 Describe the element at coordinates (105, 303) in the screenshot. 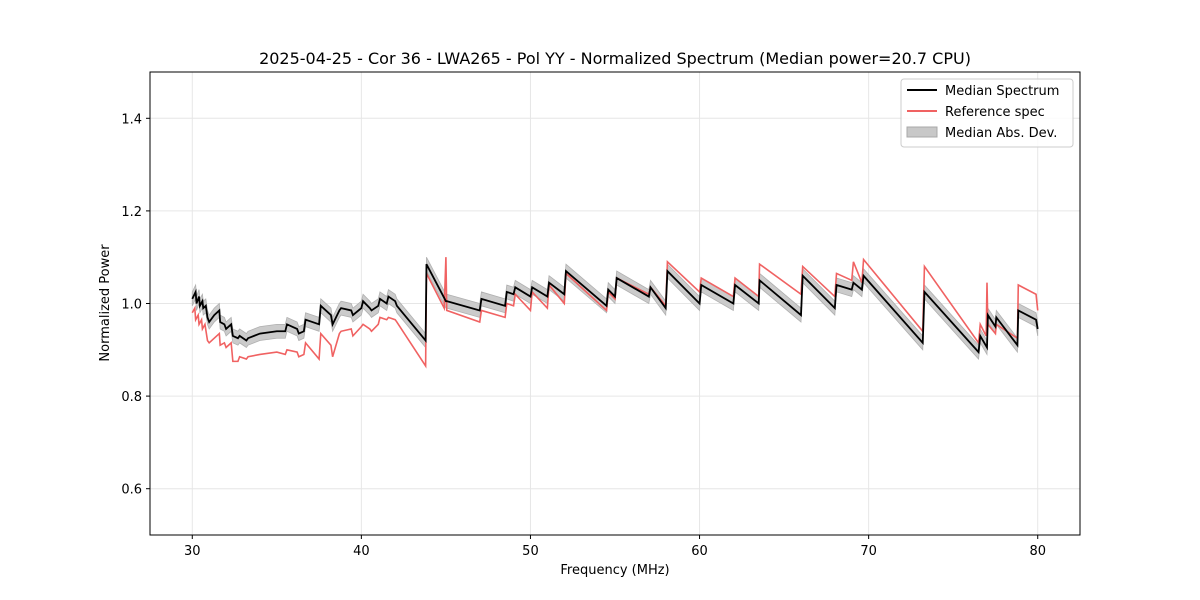

I see `y-axis-label: Normalized Power` at that location.